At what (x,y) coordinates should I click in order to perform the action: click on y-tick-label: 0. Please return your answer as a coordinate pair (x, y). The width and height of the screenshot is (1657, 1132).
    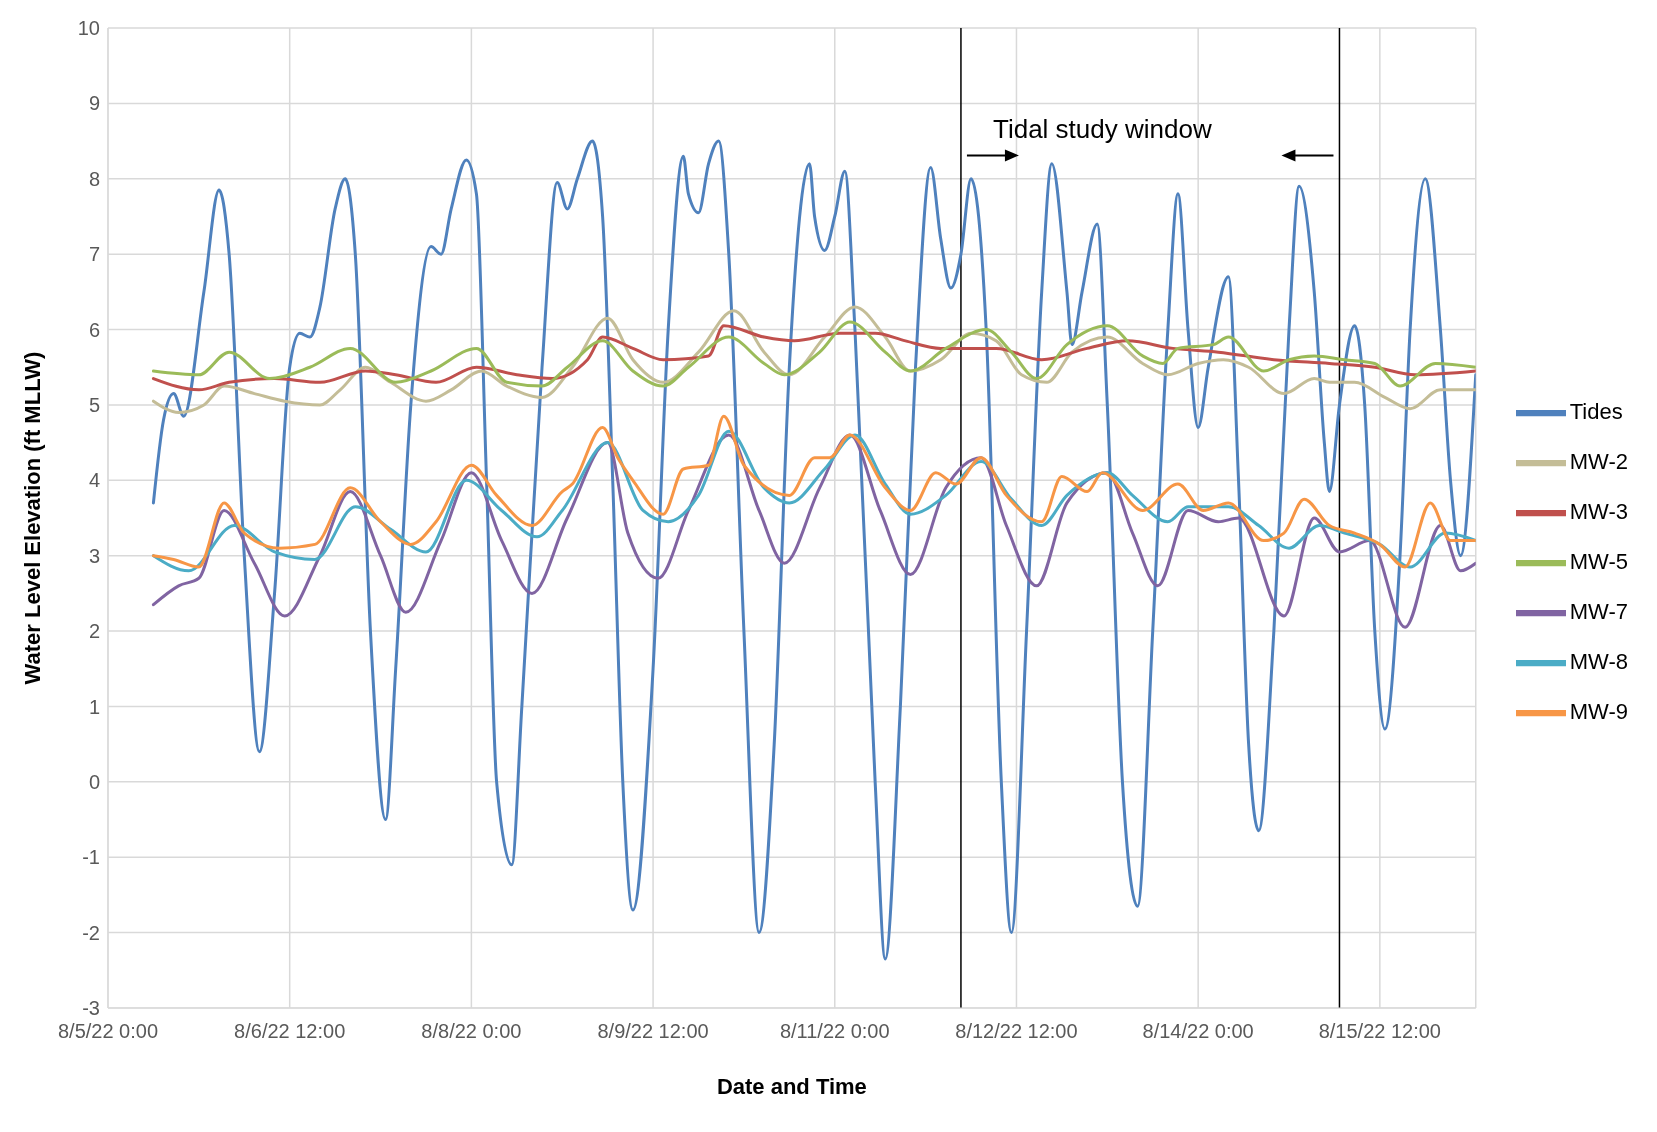
    Looking at the image, I should click on (94, 781).